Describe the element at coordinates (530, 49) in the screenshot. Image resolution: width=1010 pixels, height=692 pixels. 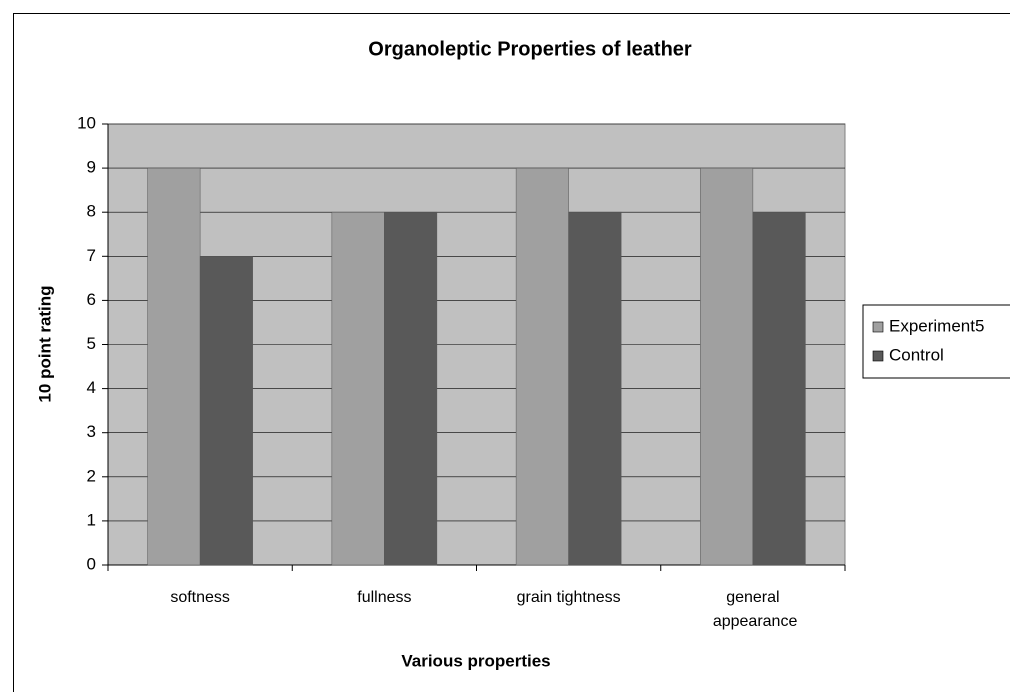
I see `chart-title: Organoleptic Properties of leather` at that location.